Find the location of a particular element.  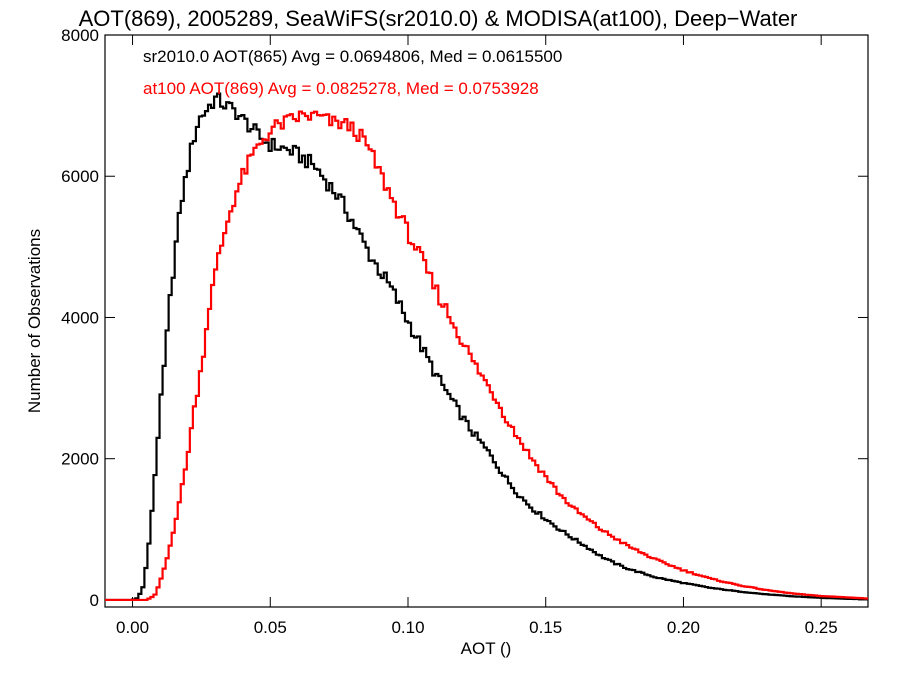

x-tick-label: 0.25 is located at coordinates (821, 627).